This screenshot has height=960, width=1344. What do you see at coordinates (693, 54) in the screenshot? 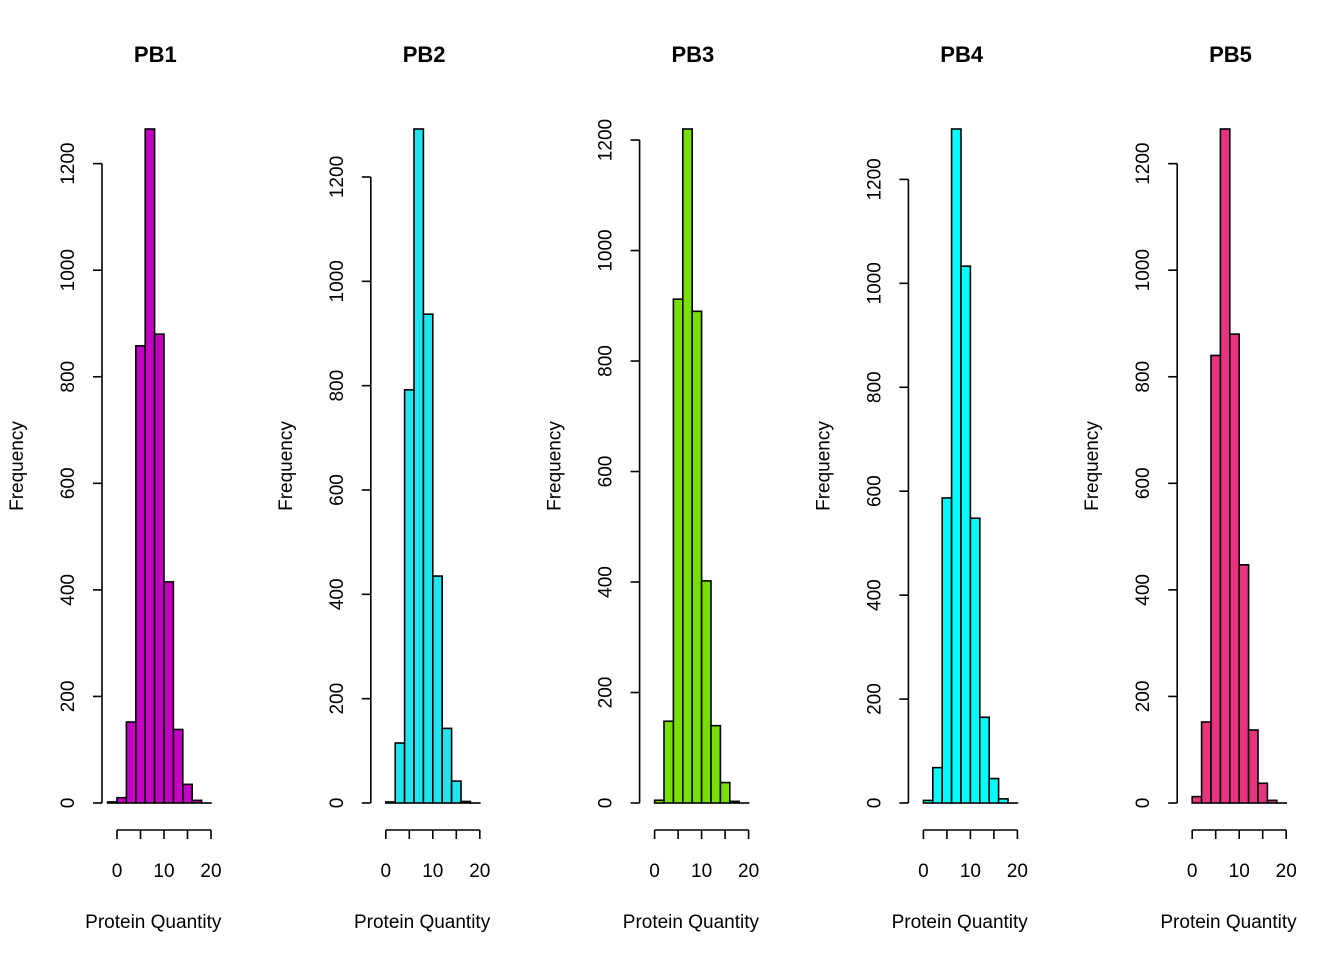
I see `panel-title: PB3` at bounding box center [693, 54].